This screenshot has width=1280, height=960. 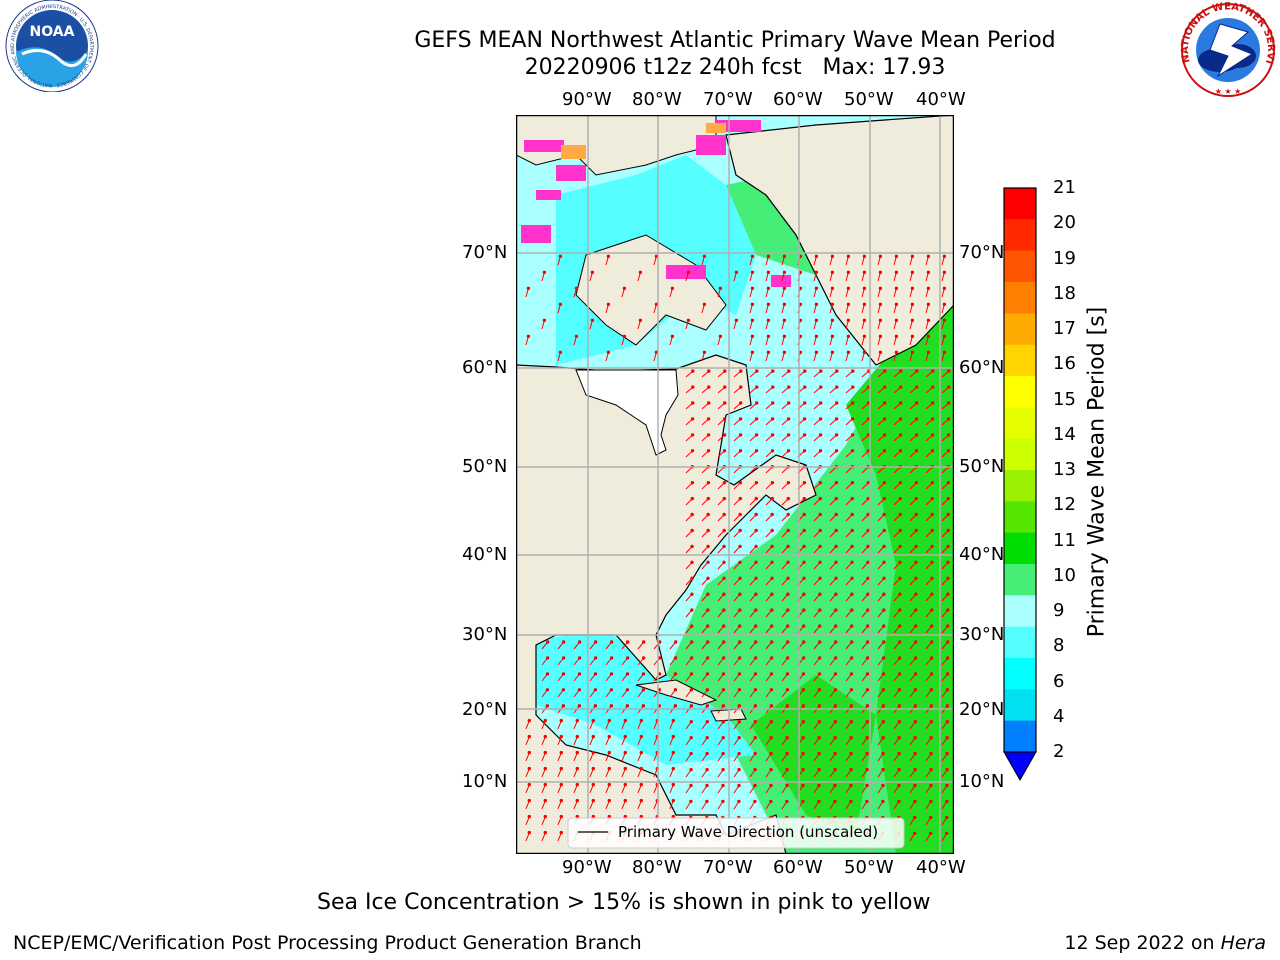 I want to click on footer-date: 12 Sep 2022 on, so click(x=1142, y=943).